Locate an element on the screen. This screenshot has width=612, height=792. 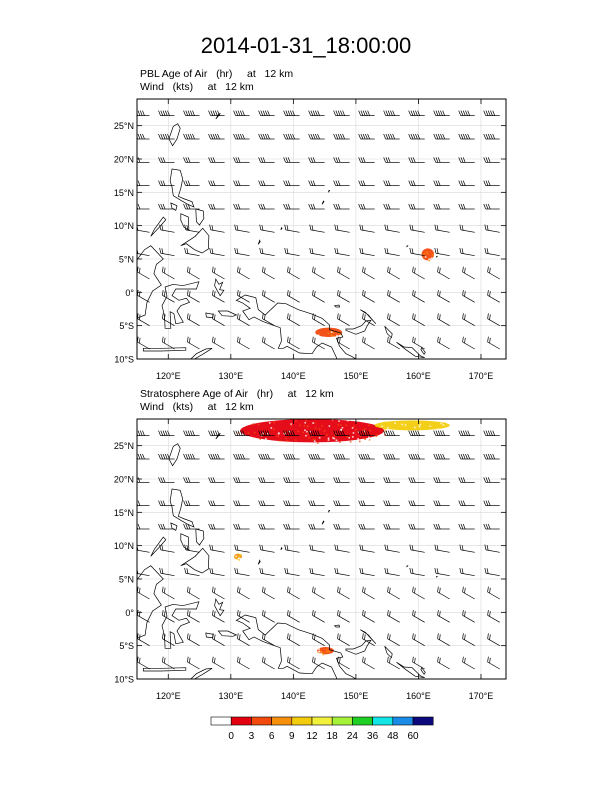
strat-panel-variable-title: Stratosphere Age of Air (hr) at 12 km is located at coordinates (237, 394).